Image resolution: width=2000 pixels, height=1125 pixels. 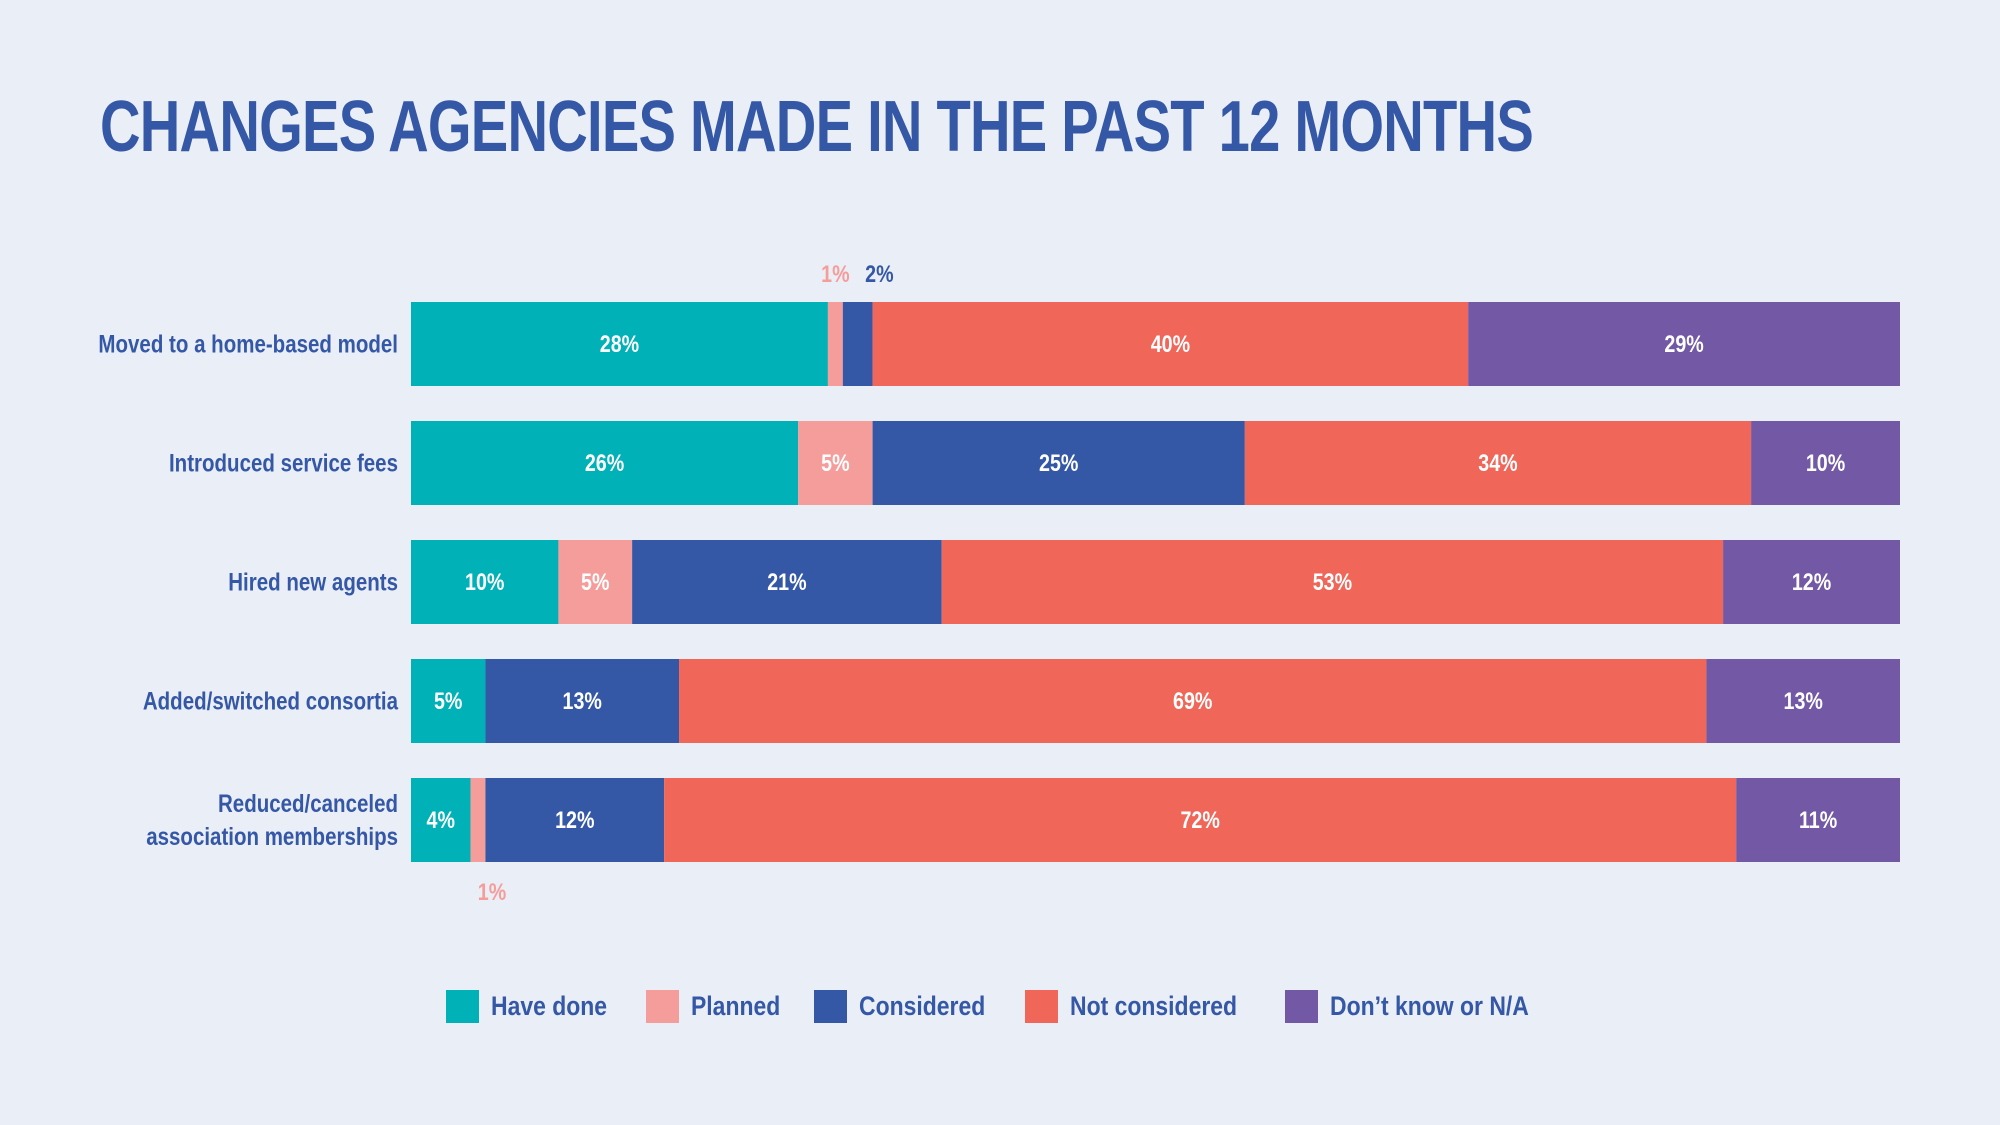 What do you see at coordinates (313, 582) in the screenshot?
I see `category-label: Hired new agents` at bounding box center [313, 582].